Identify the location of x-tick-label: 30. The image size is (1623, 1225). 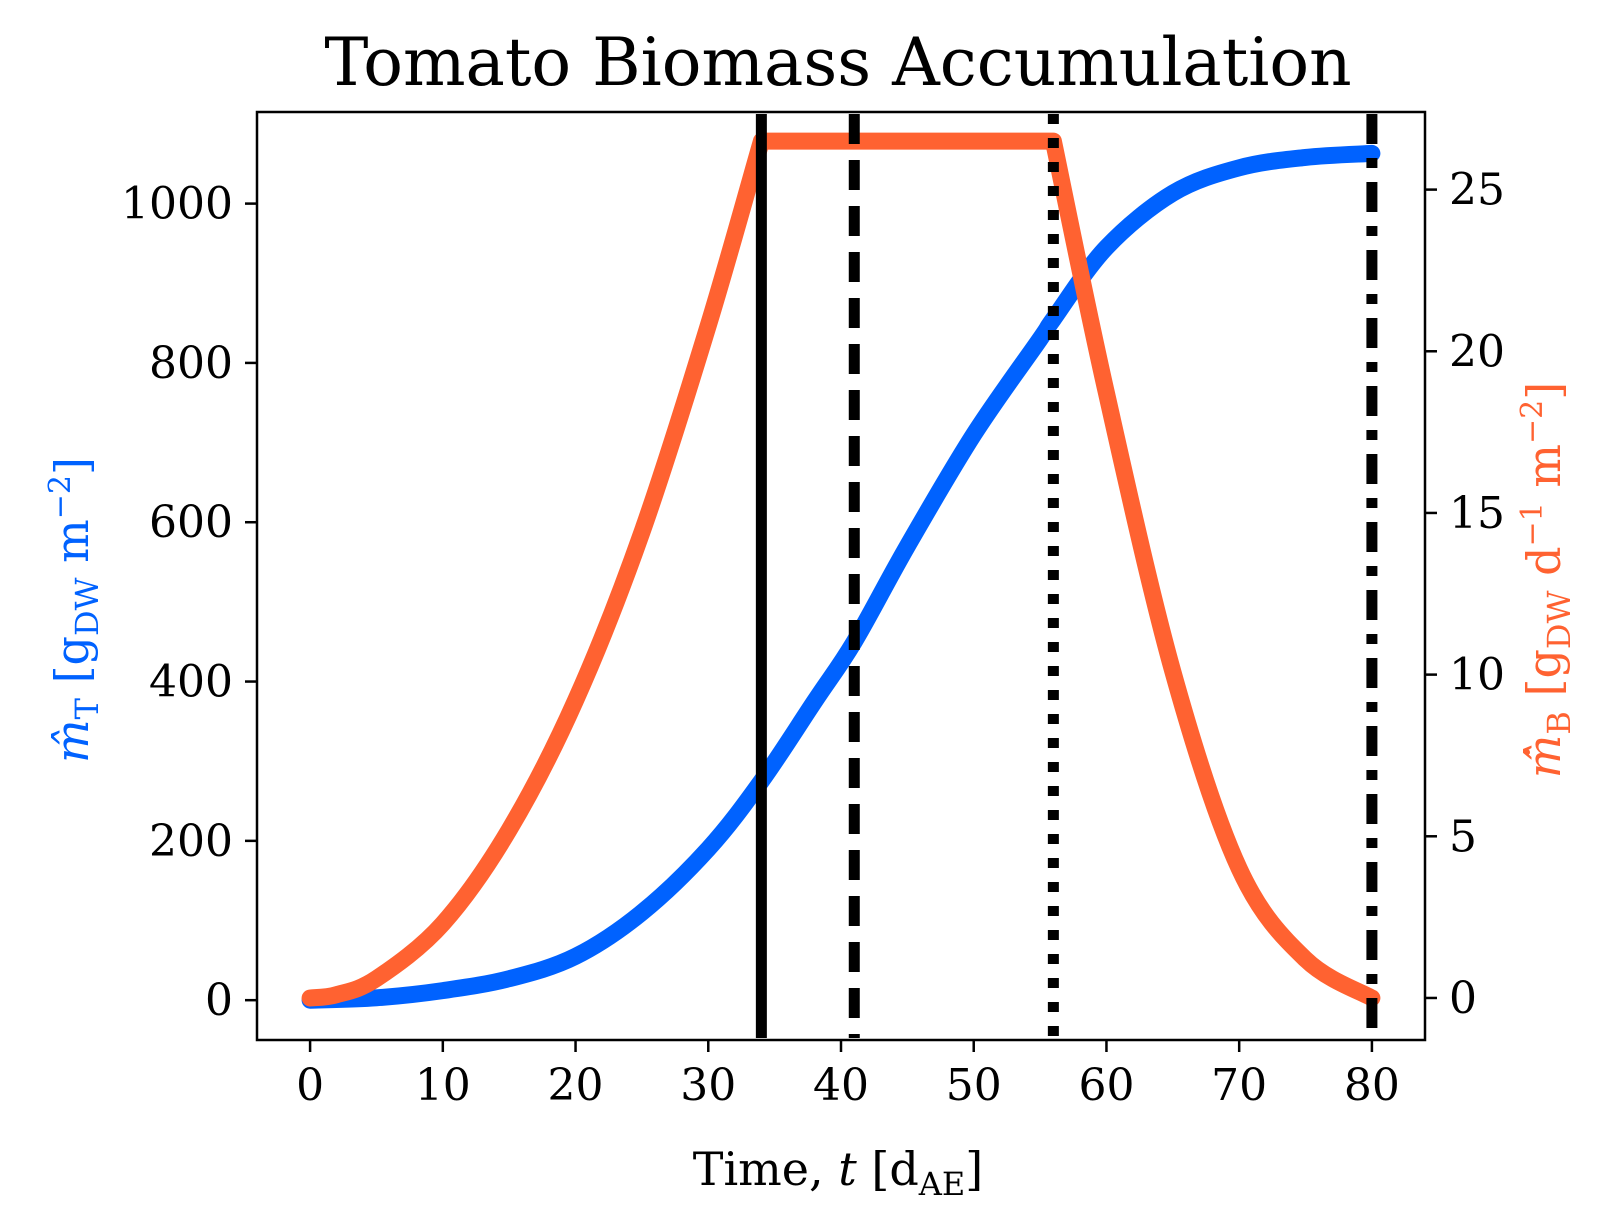
(708, 1085).